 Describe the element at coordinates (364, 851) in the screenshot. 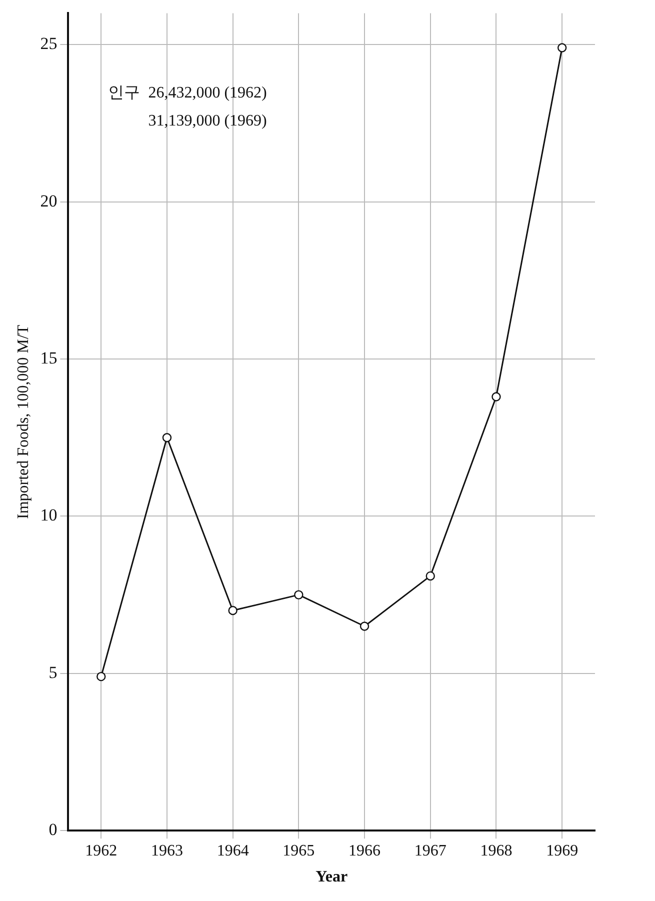

I see `x-tick-label: 1966` at that location.